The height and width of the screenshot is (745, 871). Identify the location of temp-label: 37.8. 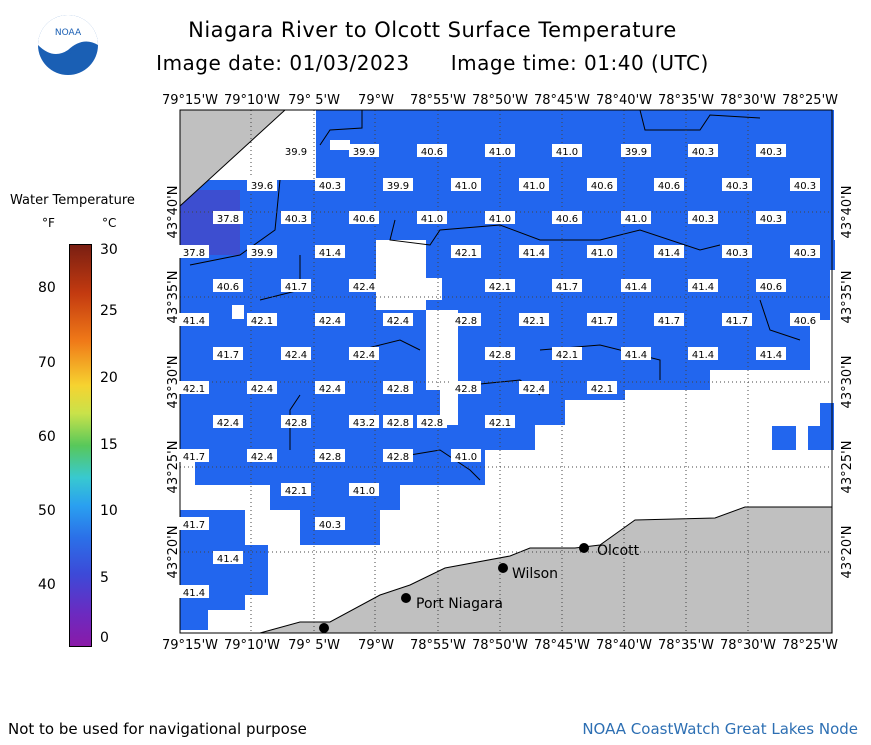
(228, 219).